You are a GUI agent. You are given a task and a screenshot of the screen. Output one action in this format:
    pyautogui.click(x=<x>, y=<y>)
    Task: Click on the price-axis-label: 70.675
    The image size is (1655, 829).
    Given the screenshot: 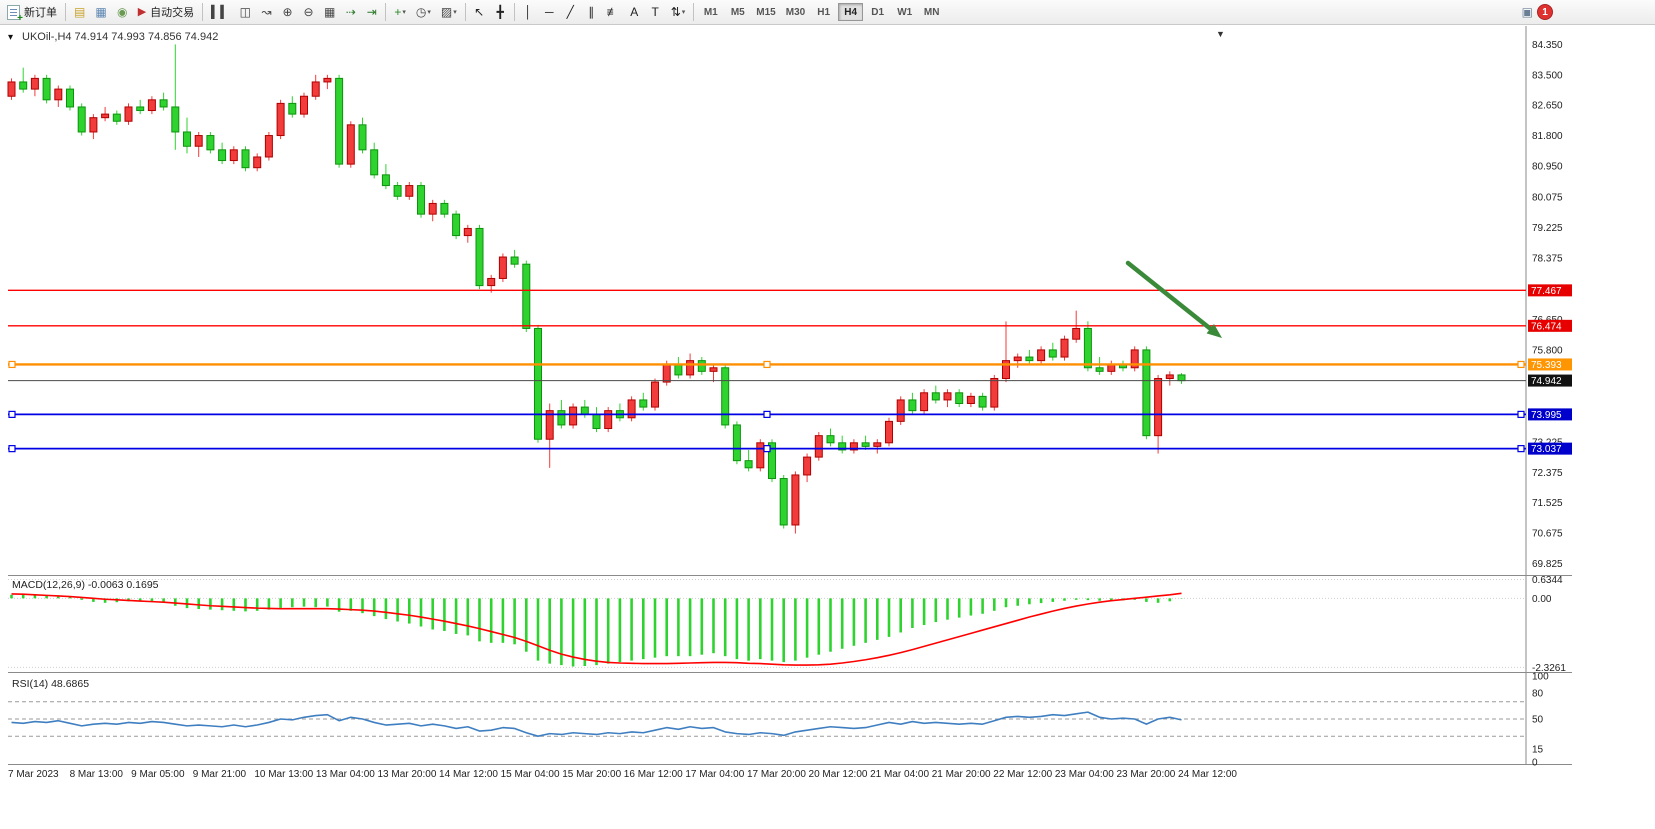 What is the action you would take?
    pyautogui.click(x=1547, y=534)
    